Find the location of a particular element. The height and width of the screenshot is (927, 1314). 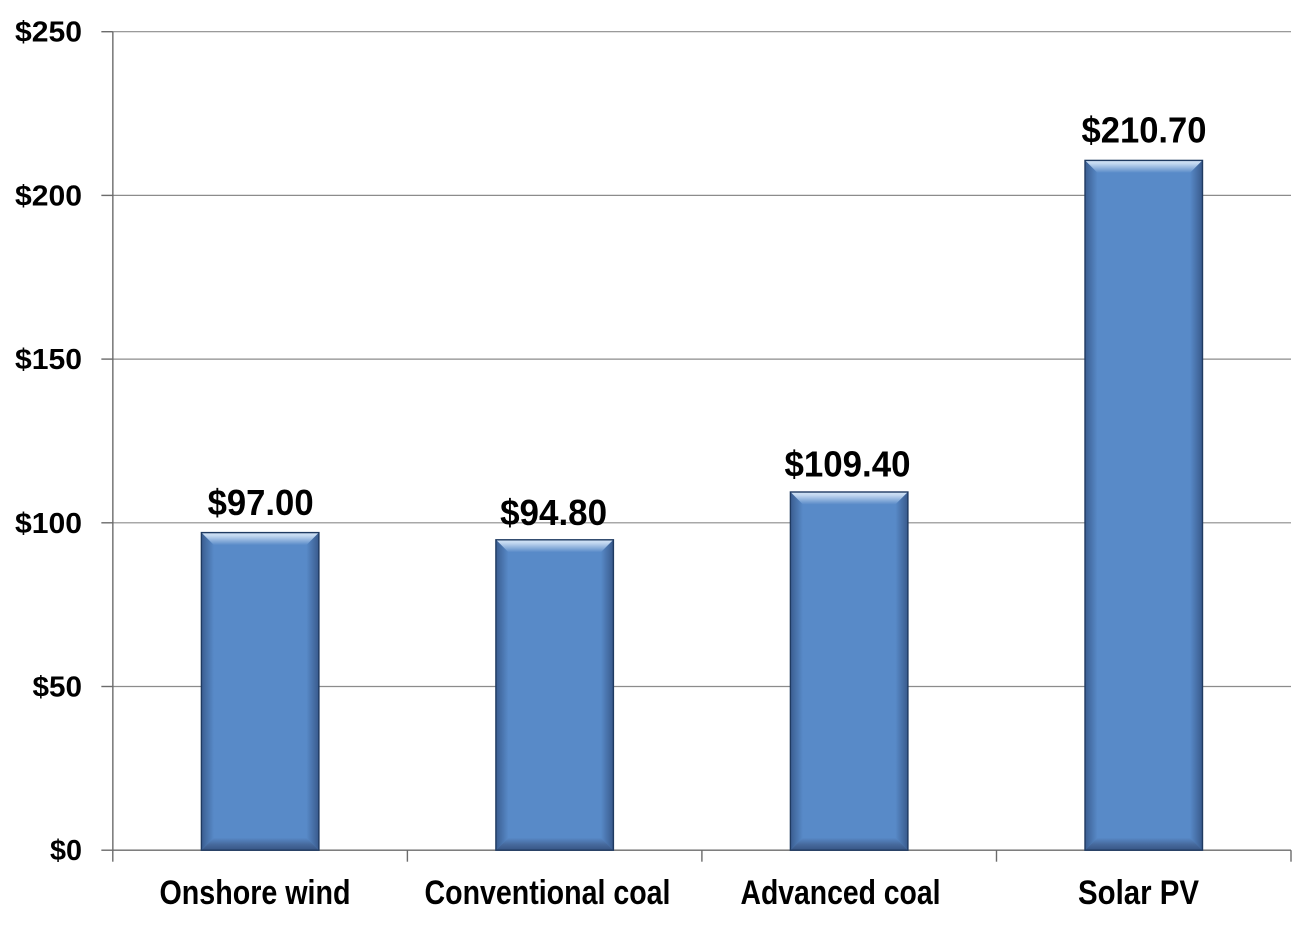

svg-text: Advanced coal is located at coordinates (841, 893).